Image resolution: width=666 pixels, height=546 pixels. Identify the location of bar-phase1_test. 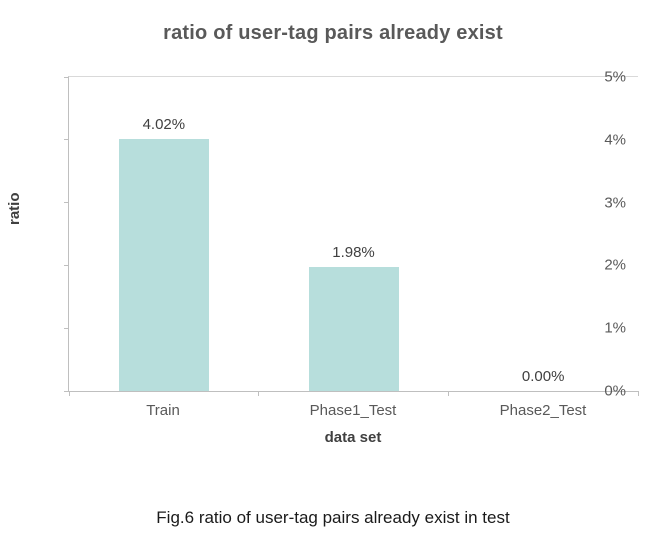
(353, 328).